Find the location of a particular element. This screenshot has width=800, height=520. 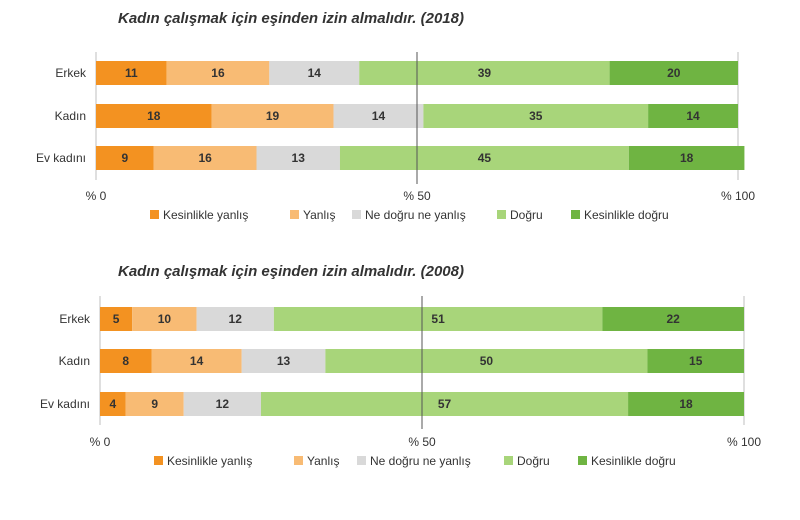

category-label-2008: Ev kadını is located at coordinates (65, 404).